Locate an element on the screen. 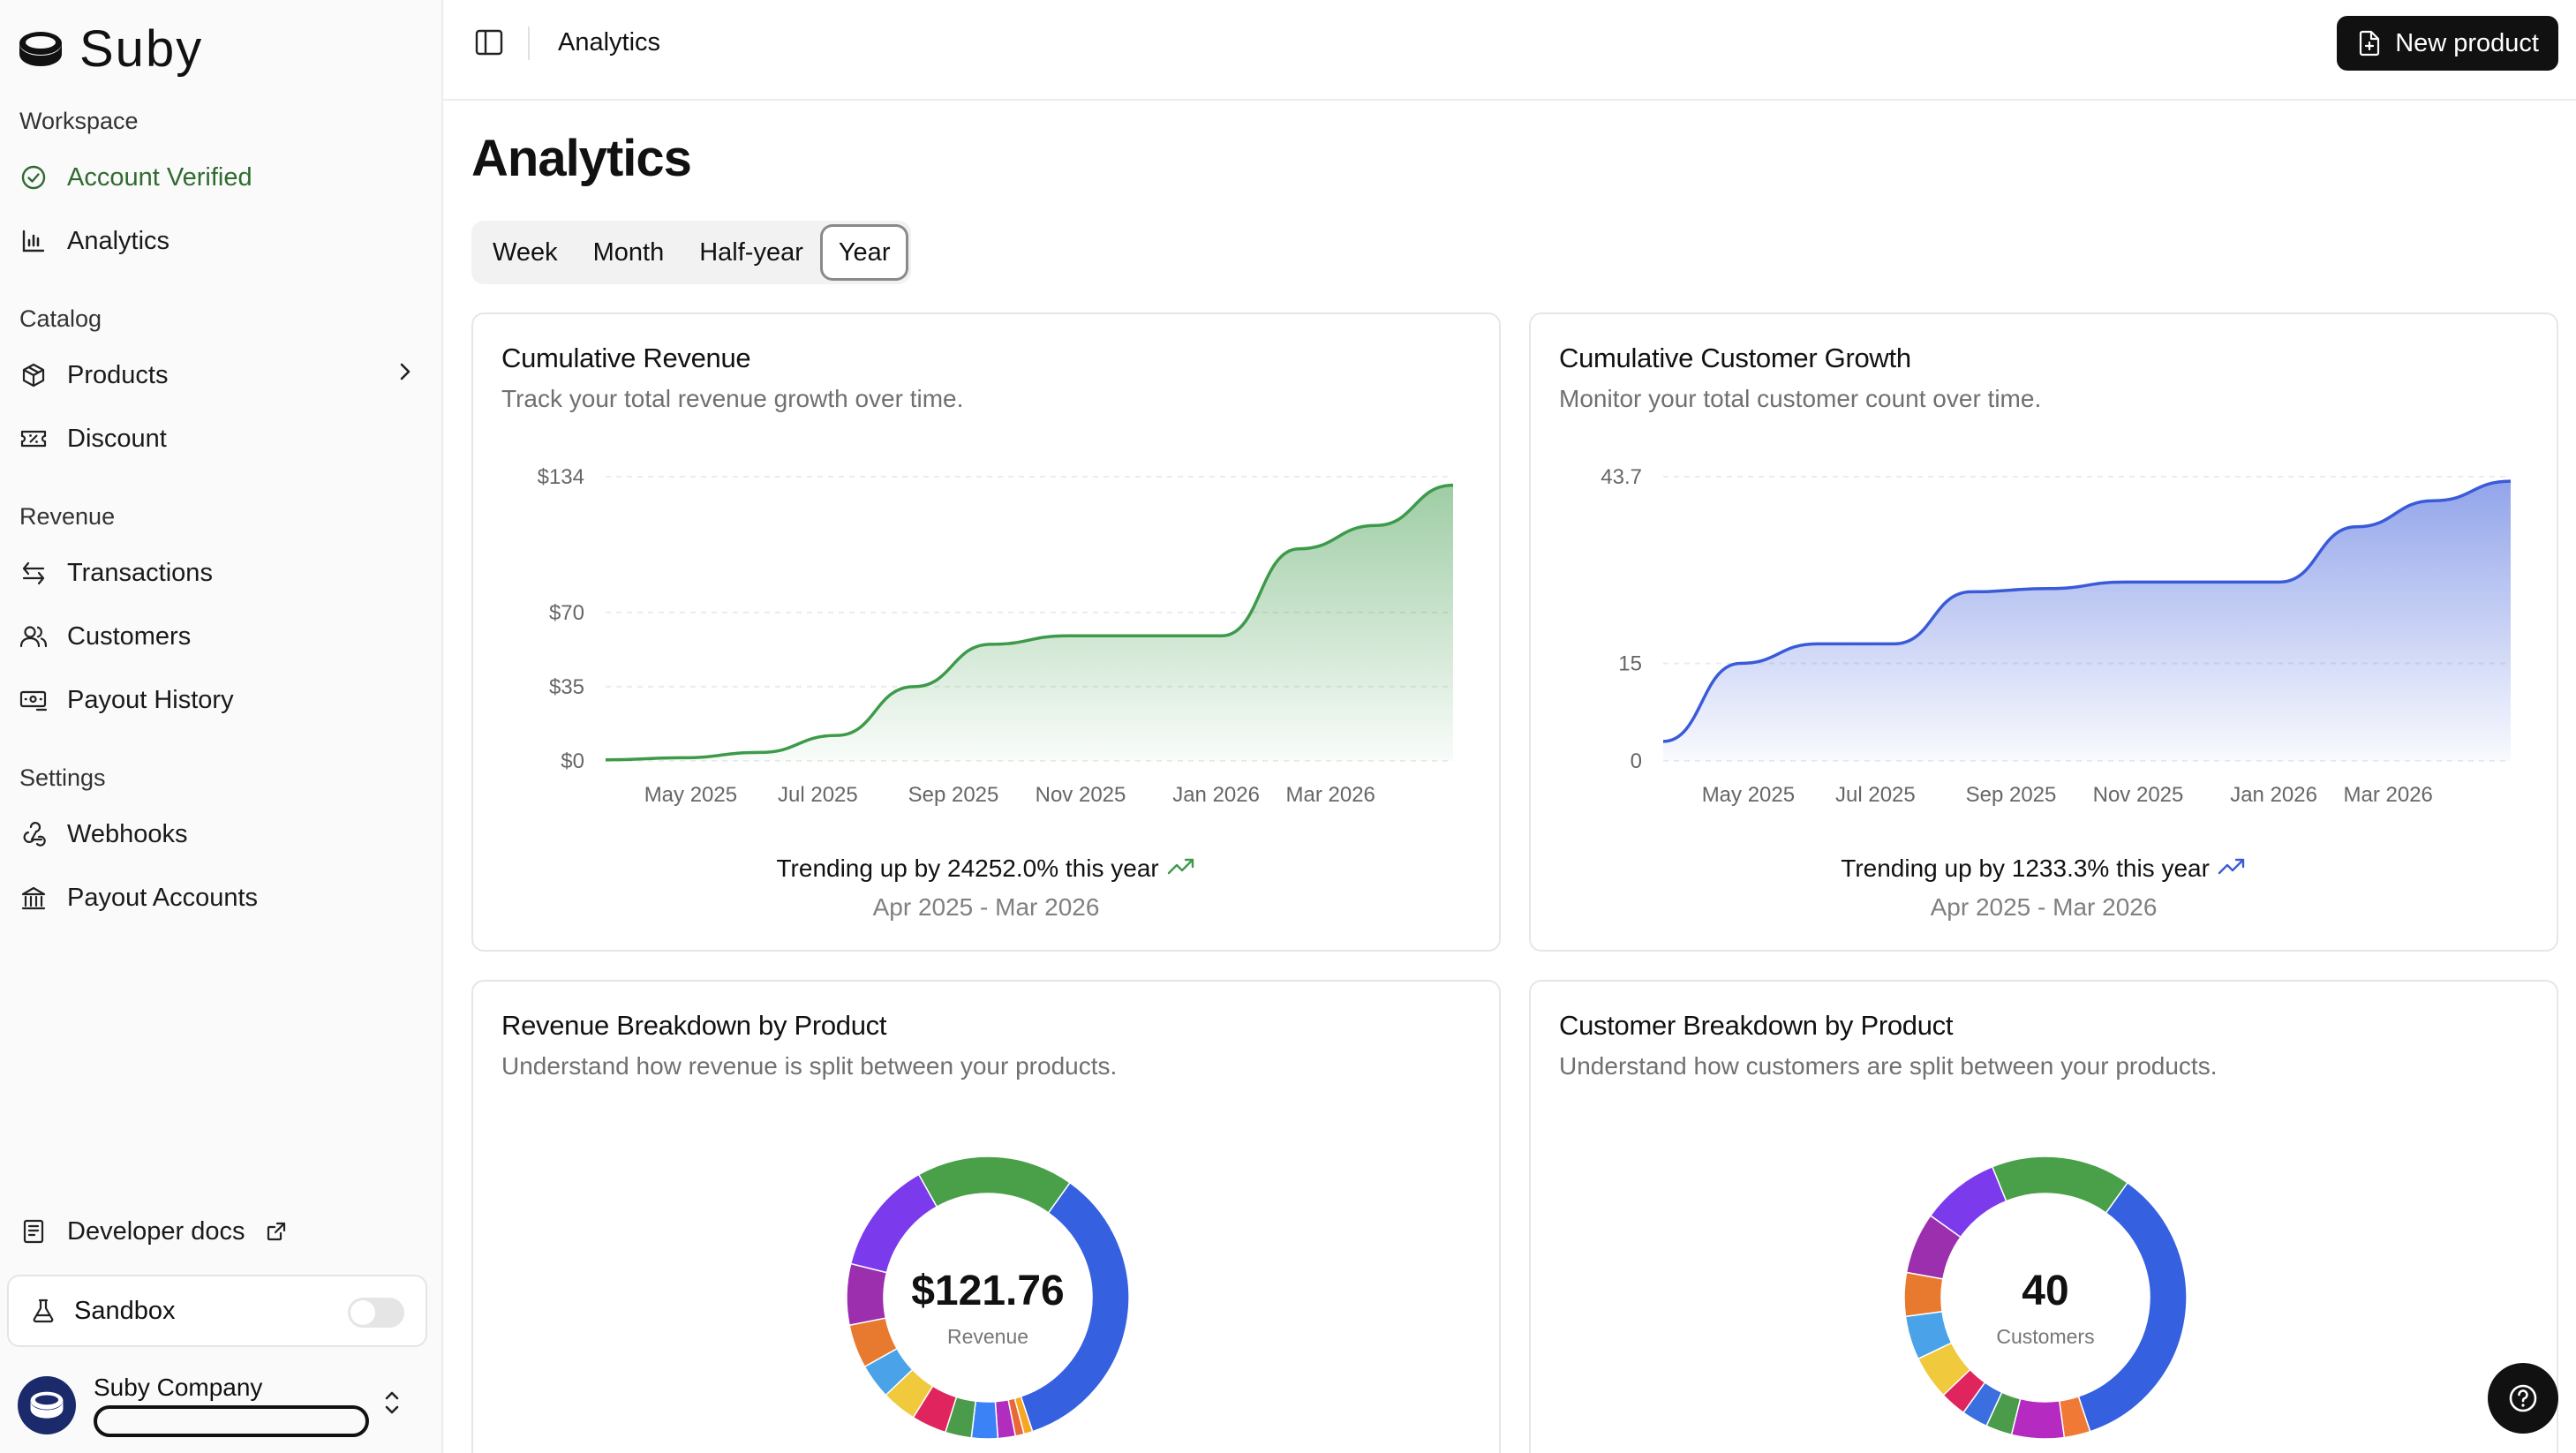  sidebar-item-payout-history: Payout History is located at coordinates (218, 700).